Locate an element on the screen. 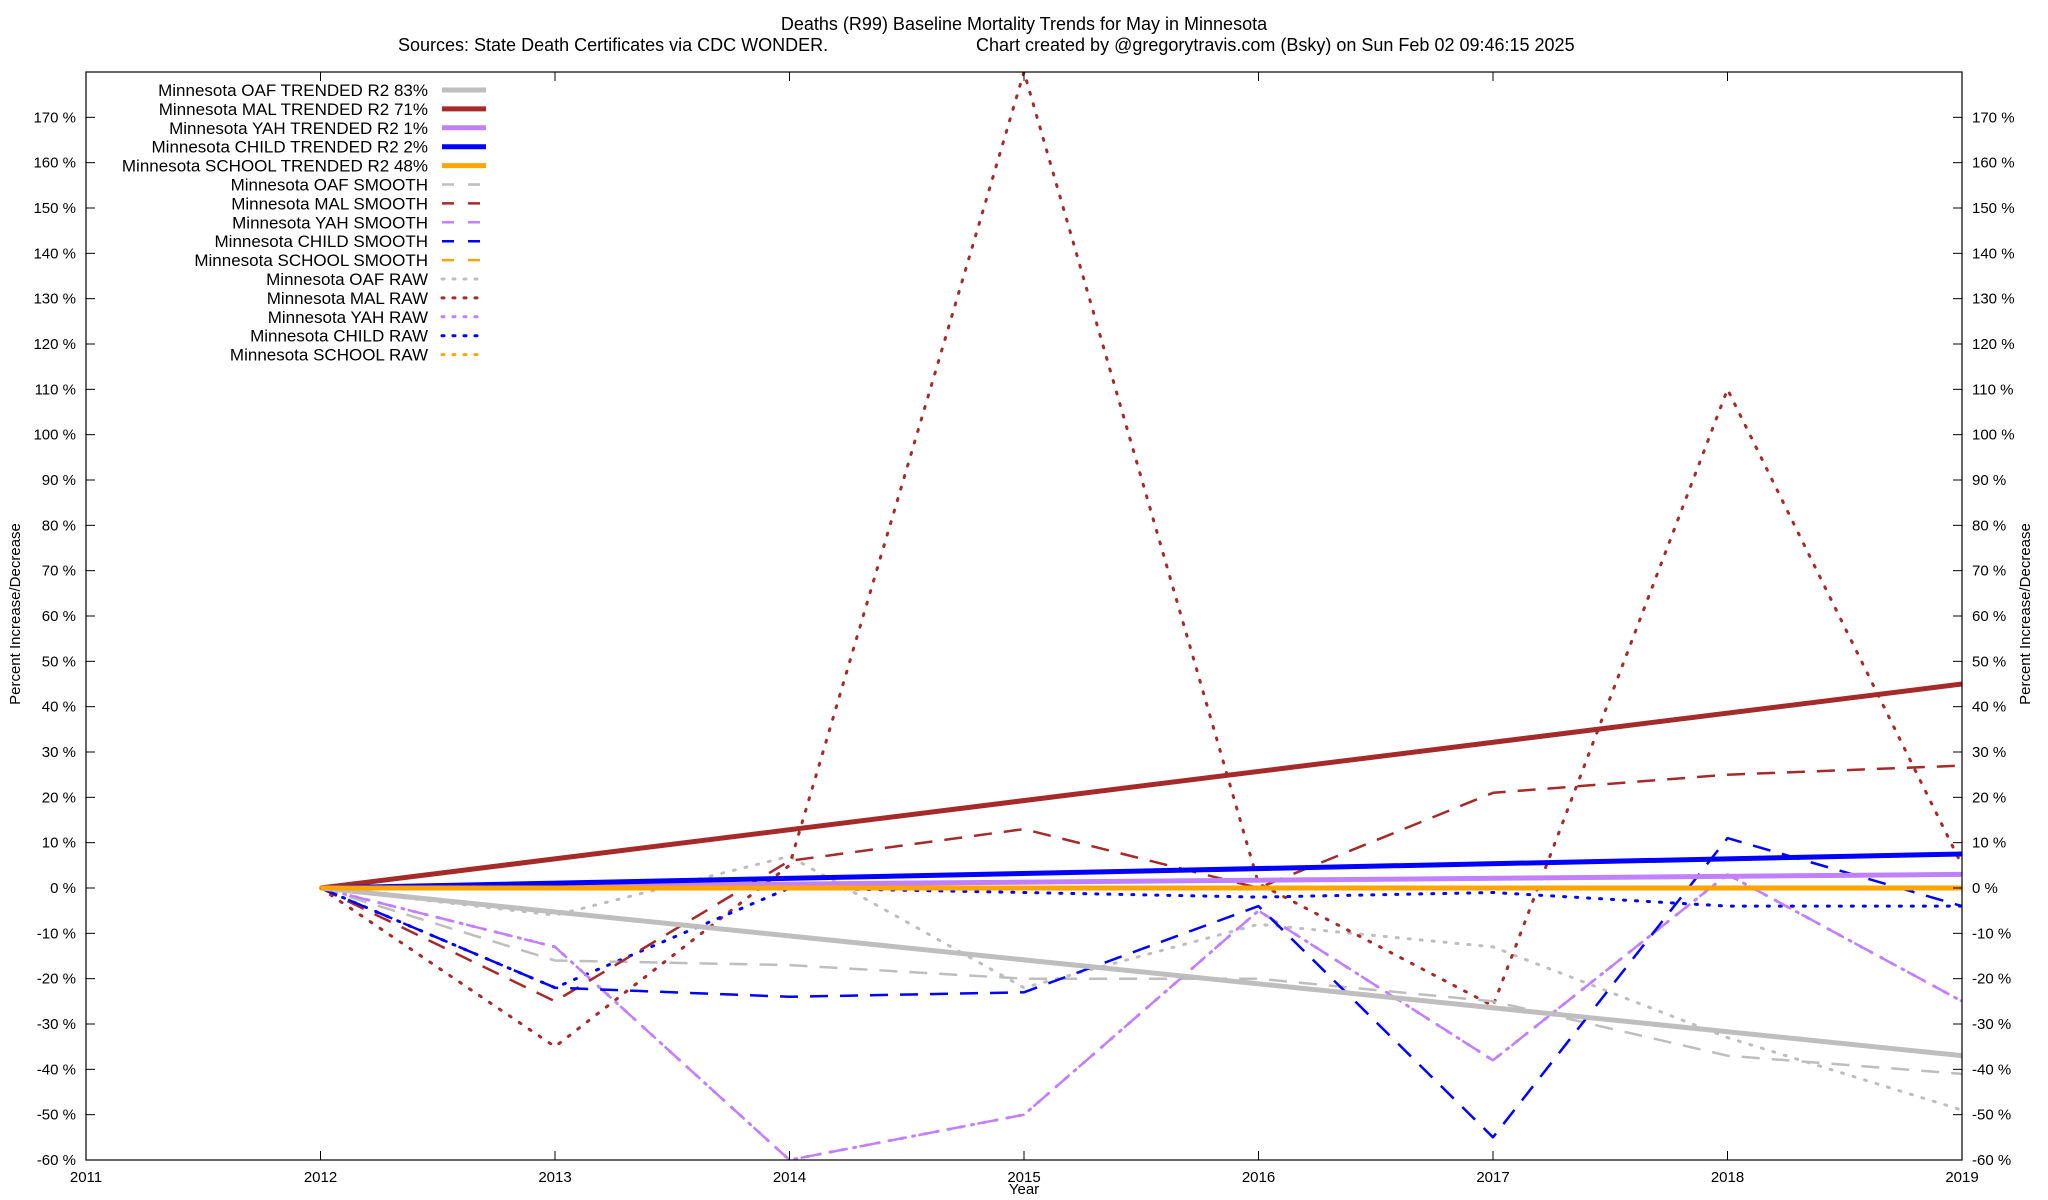 This screenshot has height=1200, width=2048. y-tick-label-right: 10 % is located at coordinates (1989, 843).